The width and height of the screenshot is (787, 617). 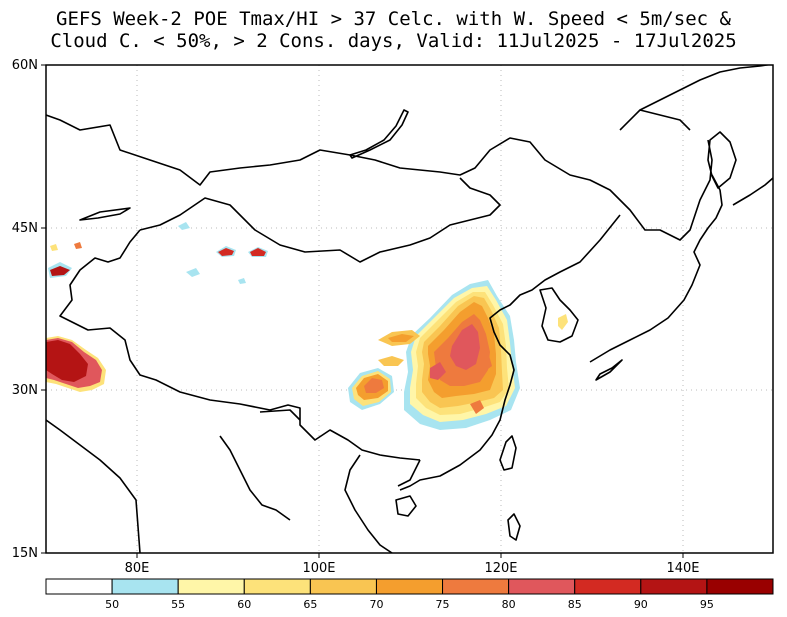 What do you see at coordinates (609, 370) in the screenshot?
I see `coast-japan-kyushu` at bounding box center [609, 370].